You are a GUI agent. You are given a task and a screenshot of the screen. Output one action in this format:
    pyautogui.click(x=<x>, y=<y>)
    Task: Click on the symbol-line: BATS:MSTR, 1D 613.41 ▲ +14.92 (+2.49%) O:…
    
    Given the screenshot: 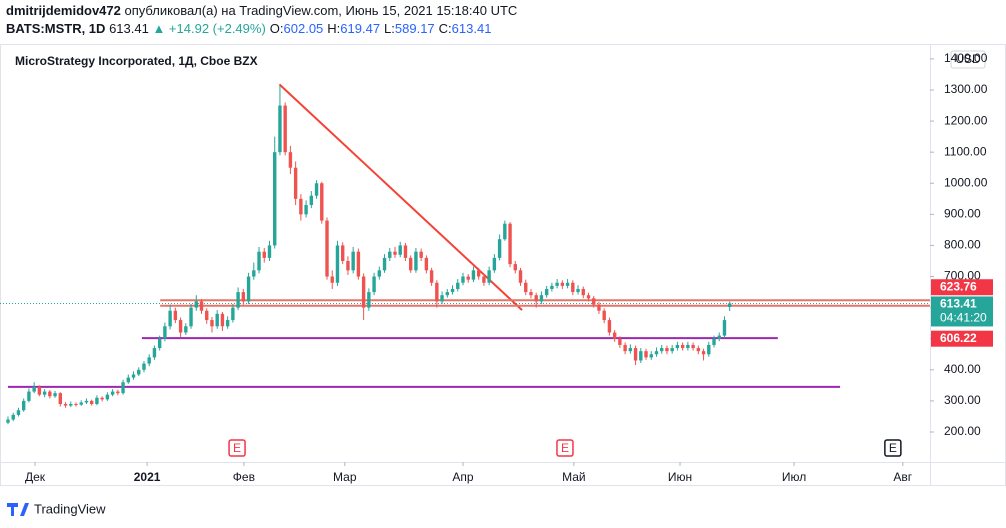 What is the action you would take?
    pyautogui.click(x=248, y=28)
    